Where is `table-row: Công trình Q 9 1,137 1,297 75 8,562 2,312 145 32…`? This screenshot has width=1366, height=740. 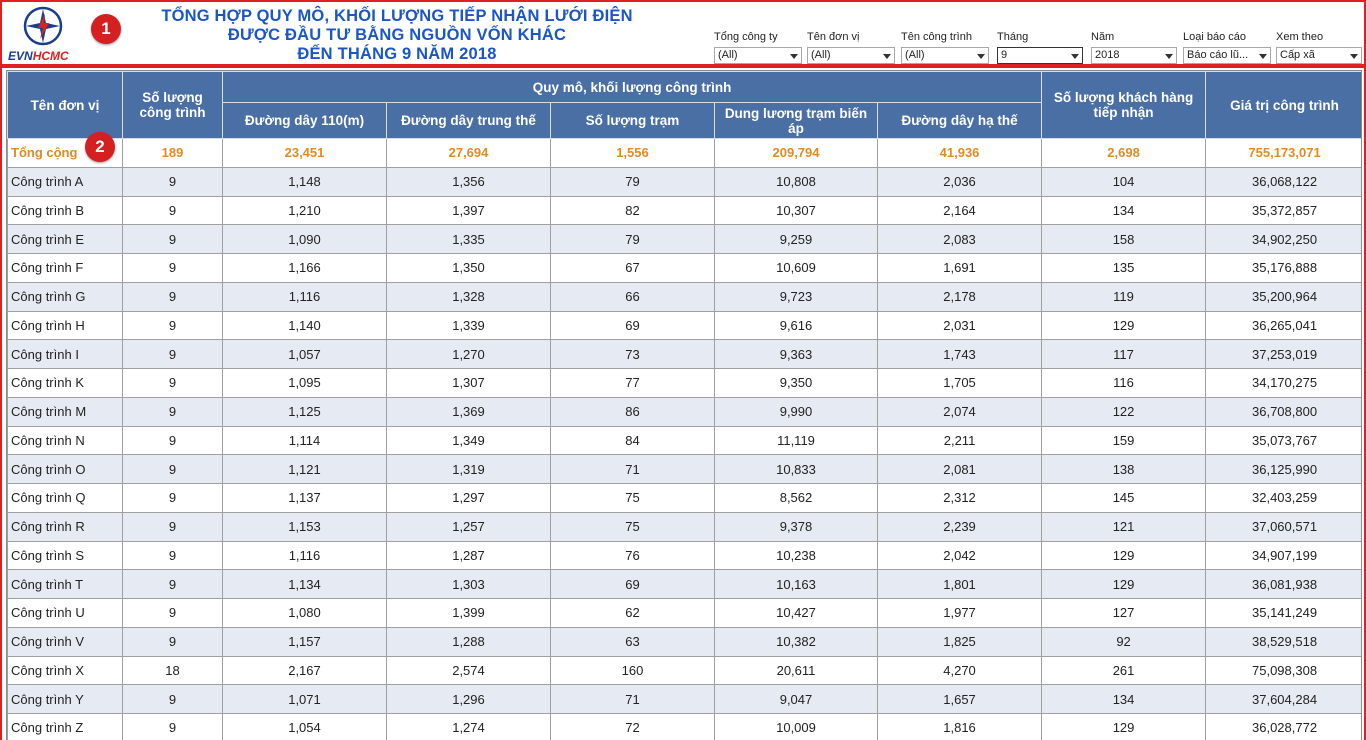
table-row: Công trình Q 9 1,137 1,297 75 8,562 2,312 145 32… is located at coordinates (684, 498).